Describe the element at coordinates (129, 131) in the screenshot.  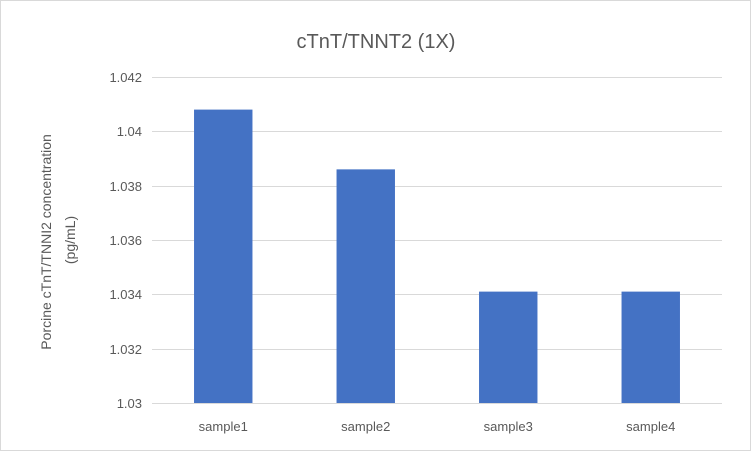
I see `y-tick-label: 1.04` at that location.